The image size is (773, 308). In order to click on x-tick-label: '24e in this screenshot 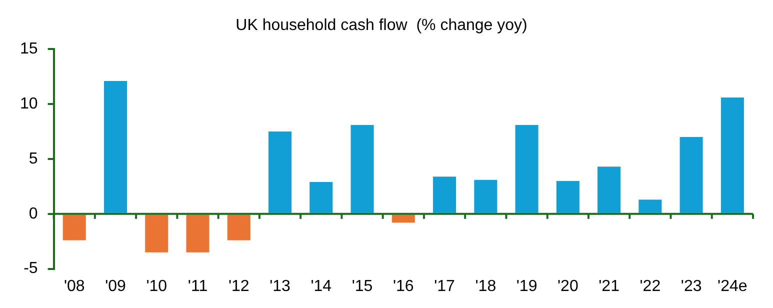, I will do `click(733, 286)`.